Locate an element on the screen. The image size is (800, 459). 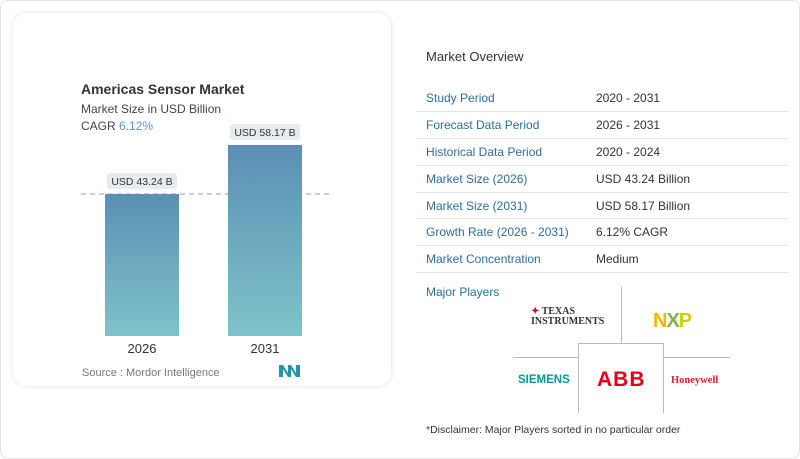
siemens-logo: SIEMENS is located at coordinates (544, 380).